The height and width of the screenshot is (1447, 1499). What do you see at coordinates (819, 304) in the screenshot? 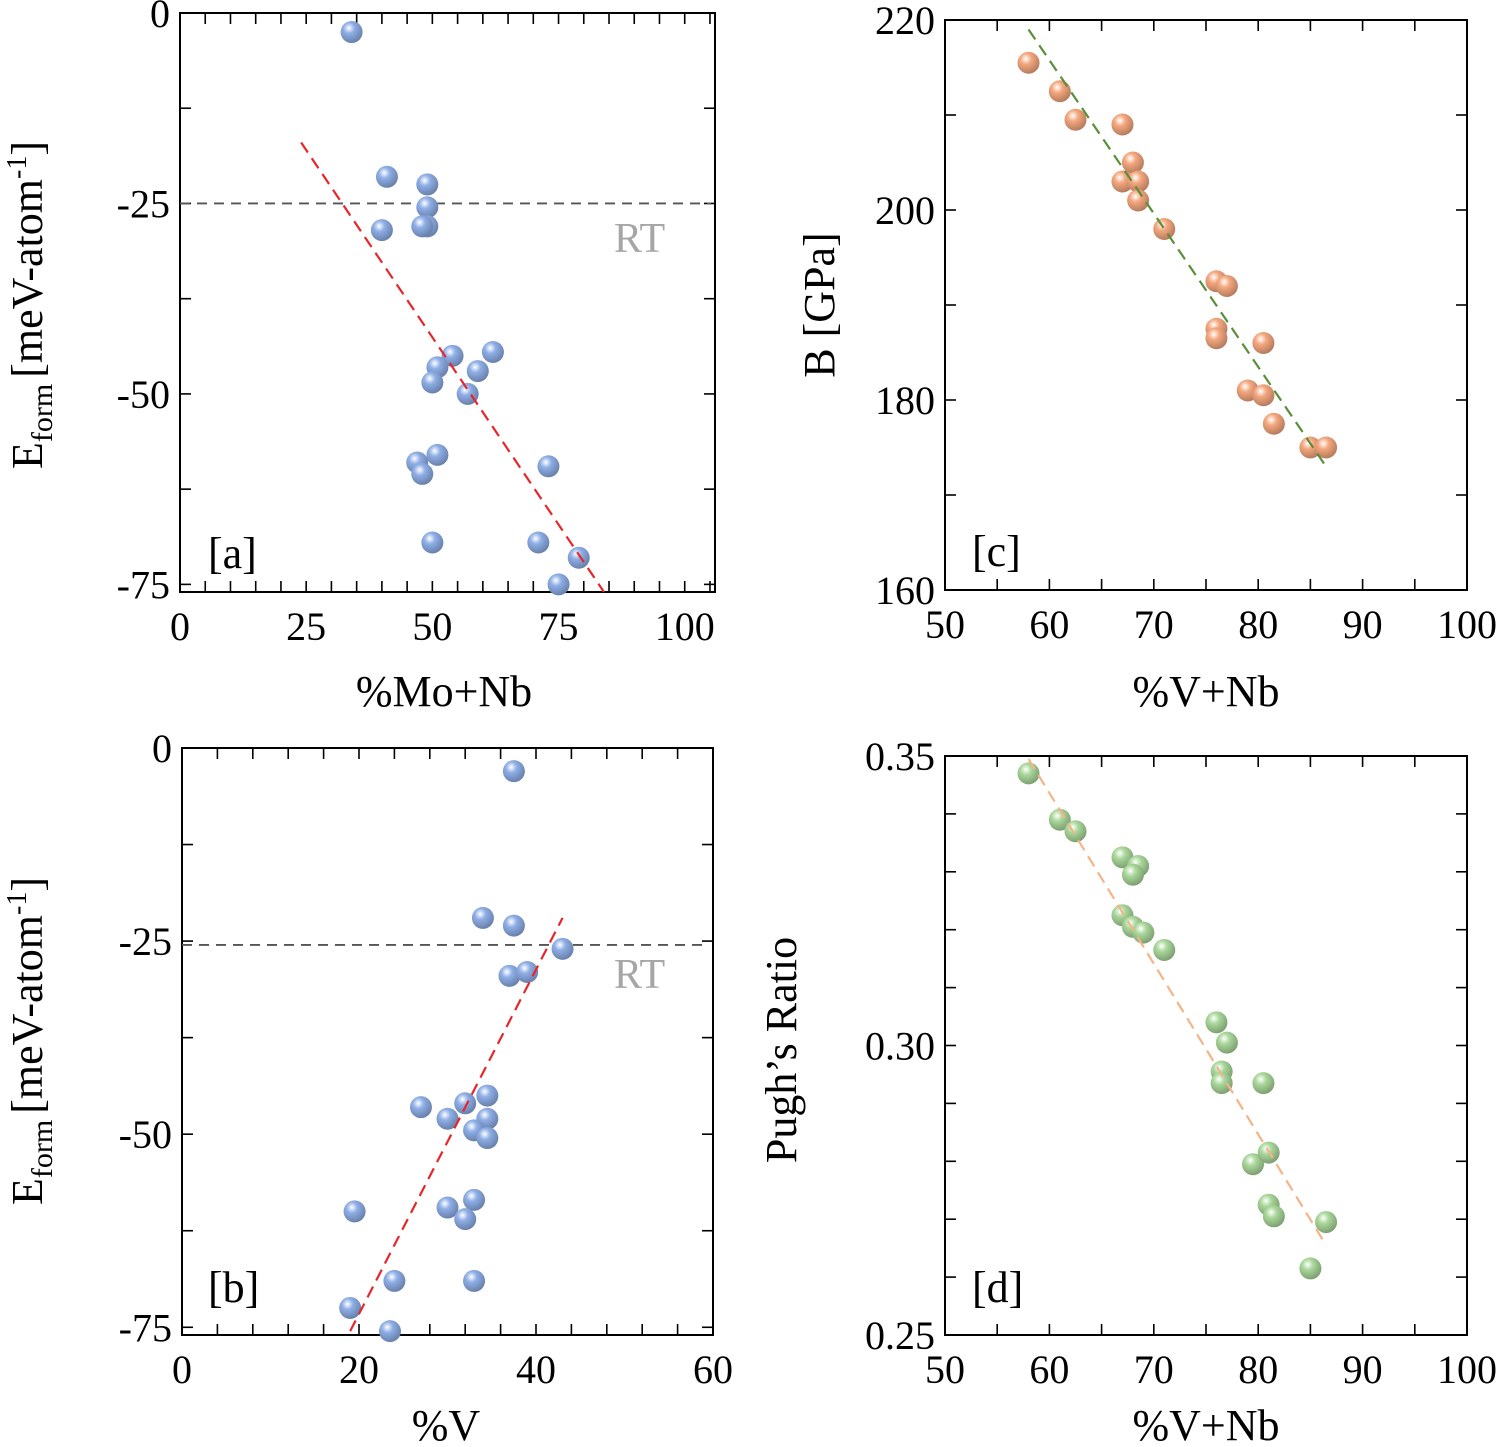
I see `y-axis-title: B [GPa]` at bounding box center [819, 304].